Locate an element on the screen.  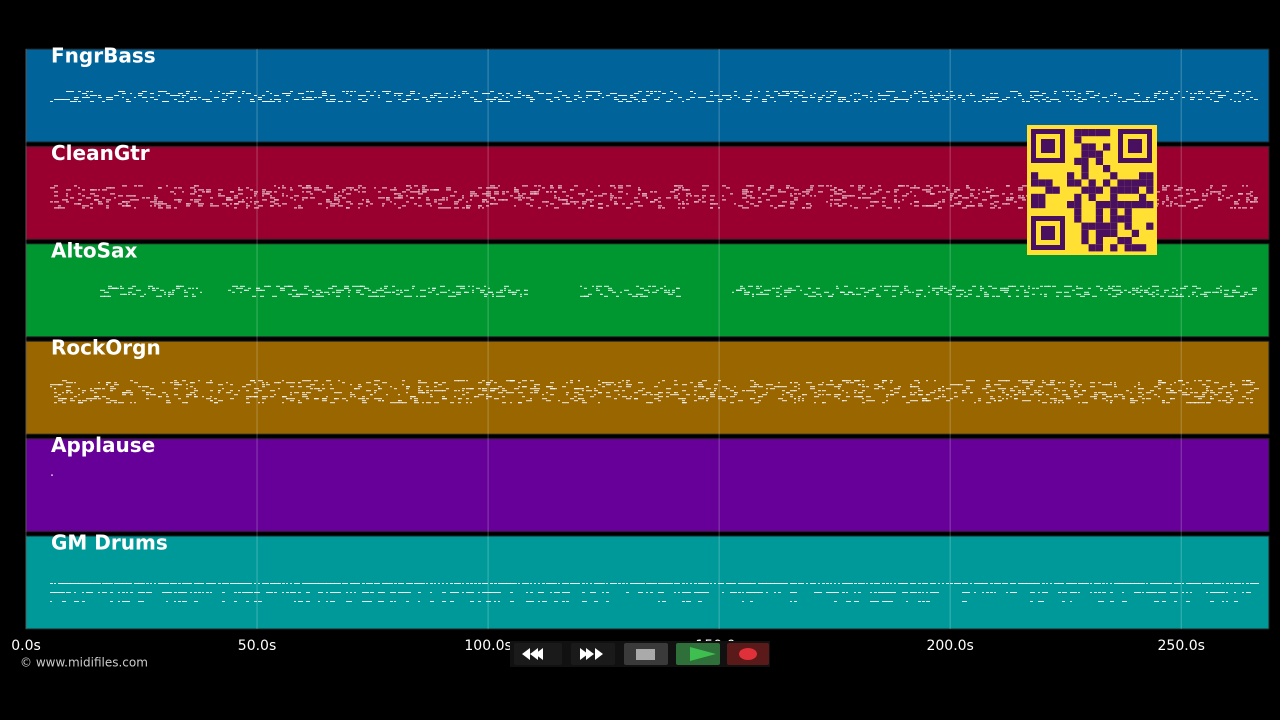
fast-forward-button is located at coordinates (593, 654).